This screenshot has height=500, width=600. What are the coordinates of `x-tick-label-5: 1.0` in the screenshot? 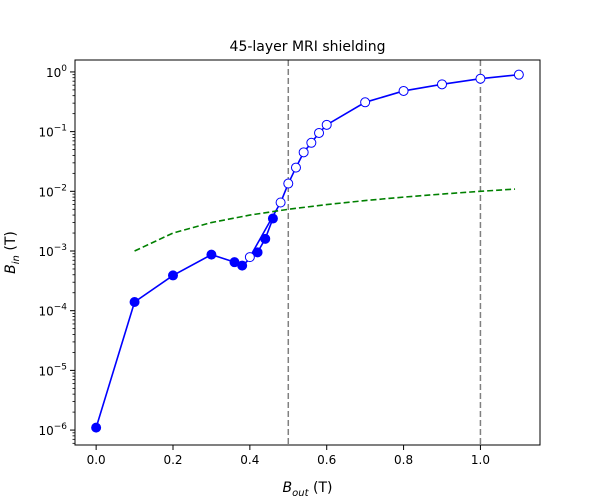 It's located at (480, 460).